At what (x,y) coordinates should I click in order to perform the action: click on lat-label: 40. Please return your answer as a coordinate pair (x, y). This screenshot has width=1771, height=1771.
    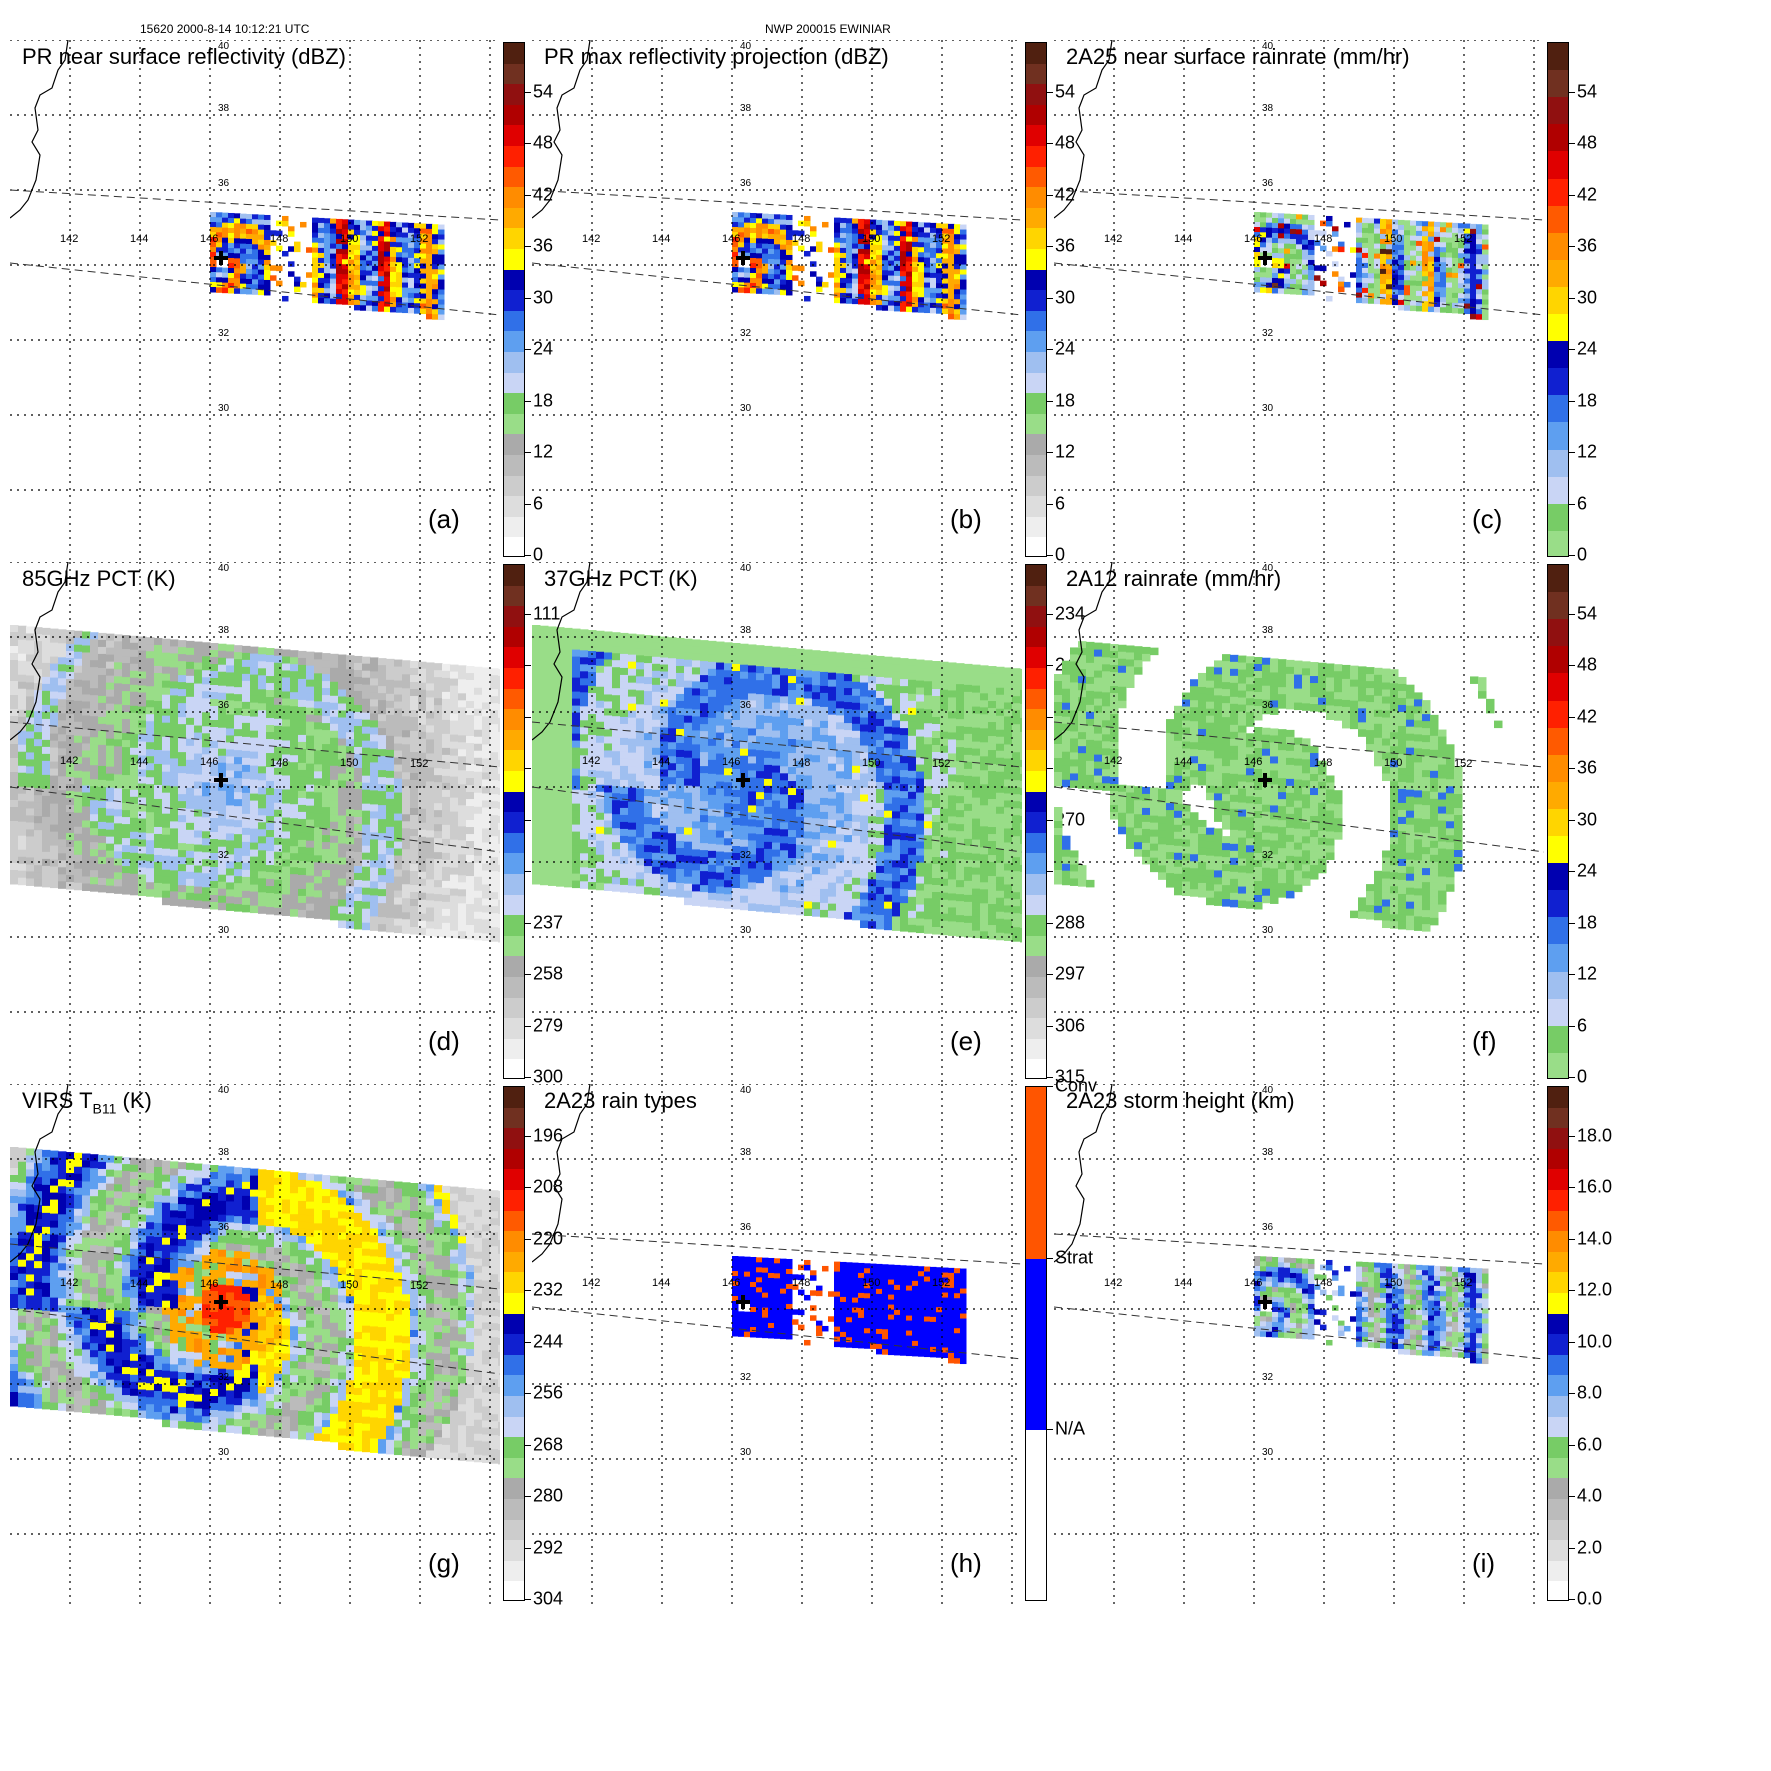
    Looking at the image, I should click on (1268, 46).